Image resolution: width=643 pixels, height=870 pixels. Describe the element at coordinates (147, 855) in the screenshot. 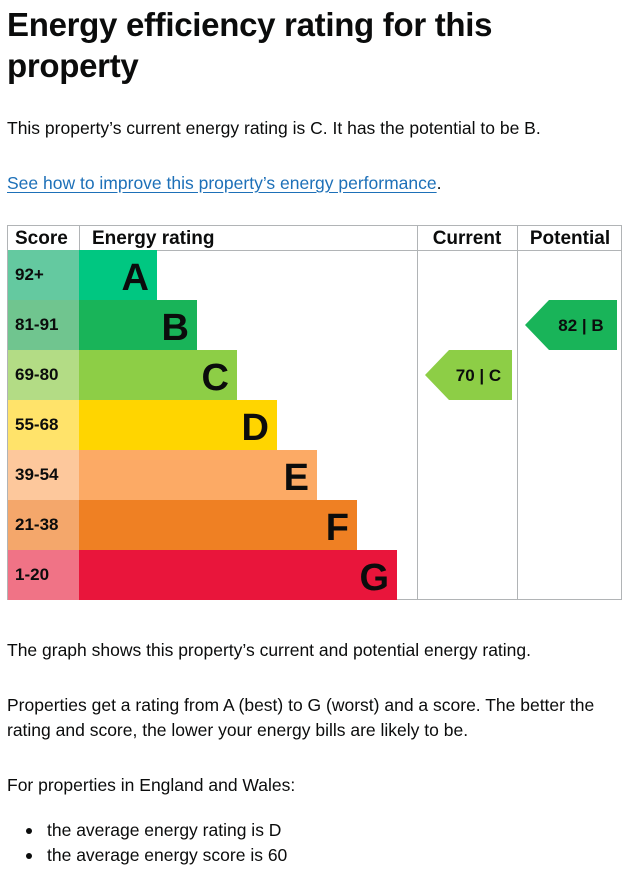

I see `list-item: the average energy score is 60` at that location.